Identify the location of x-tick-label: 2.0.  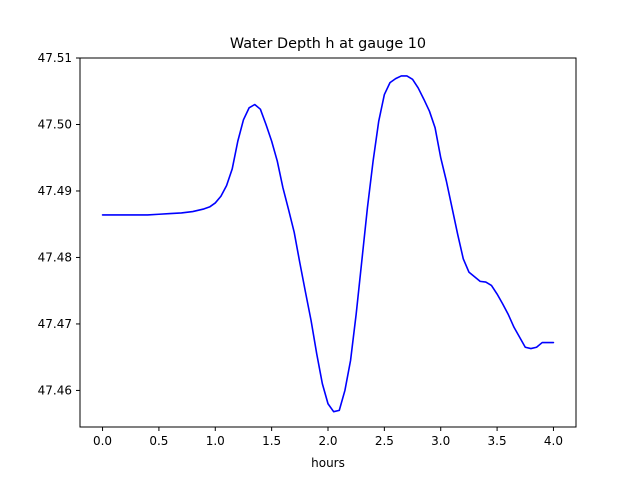
(327, 441).